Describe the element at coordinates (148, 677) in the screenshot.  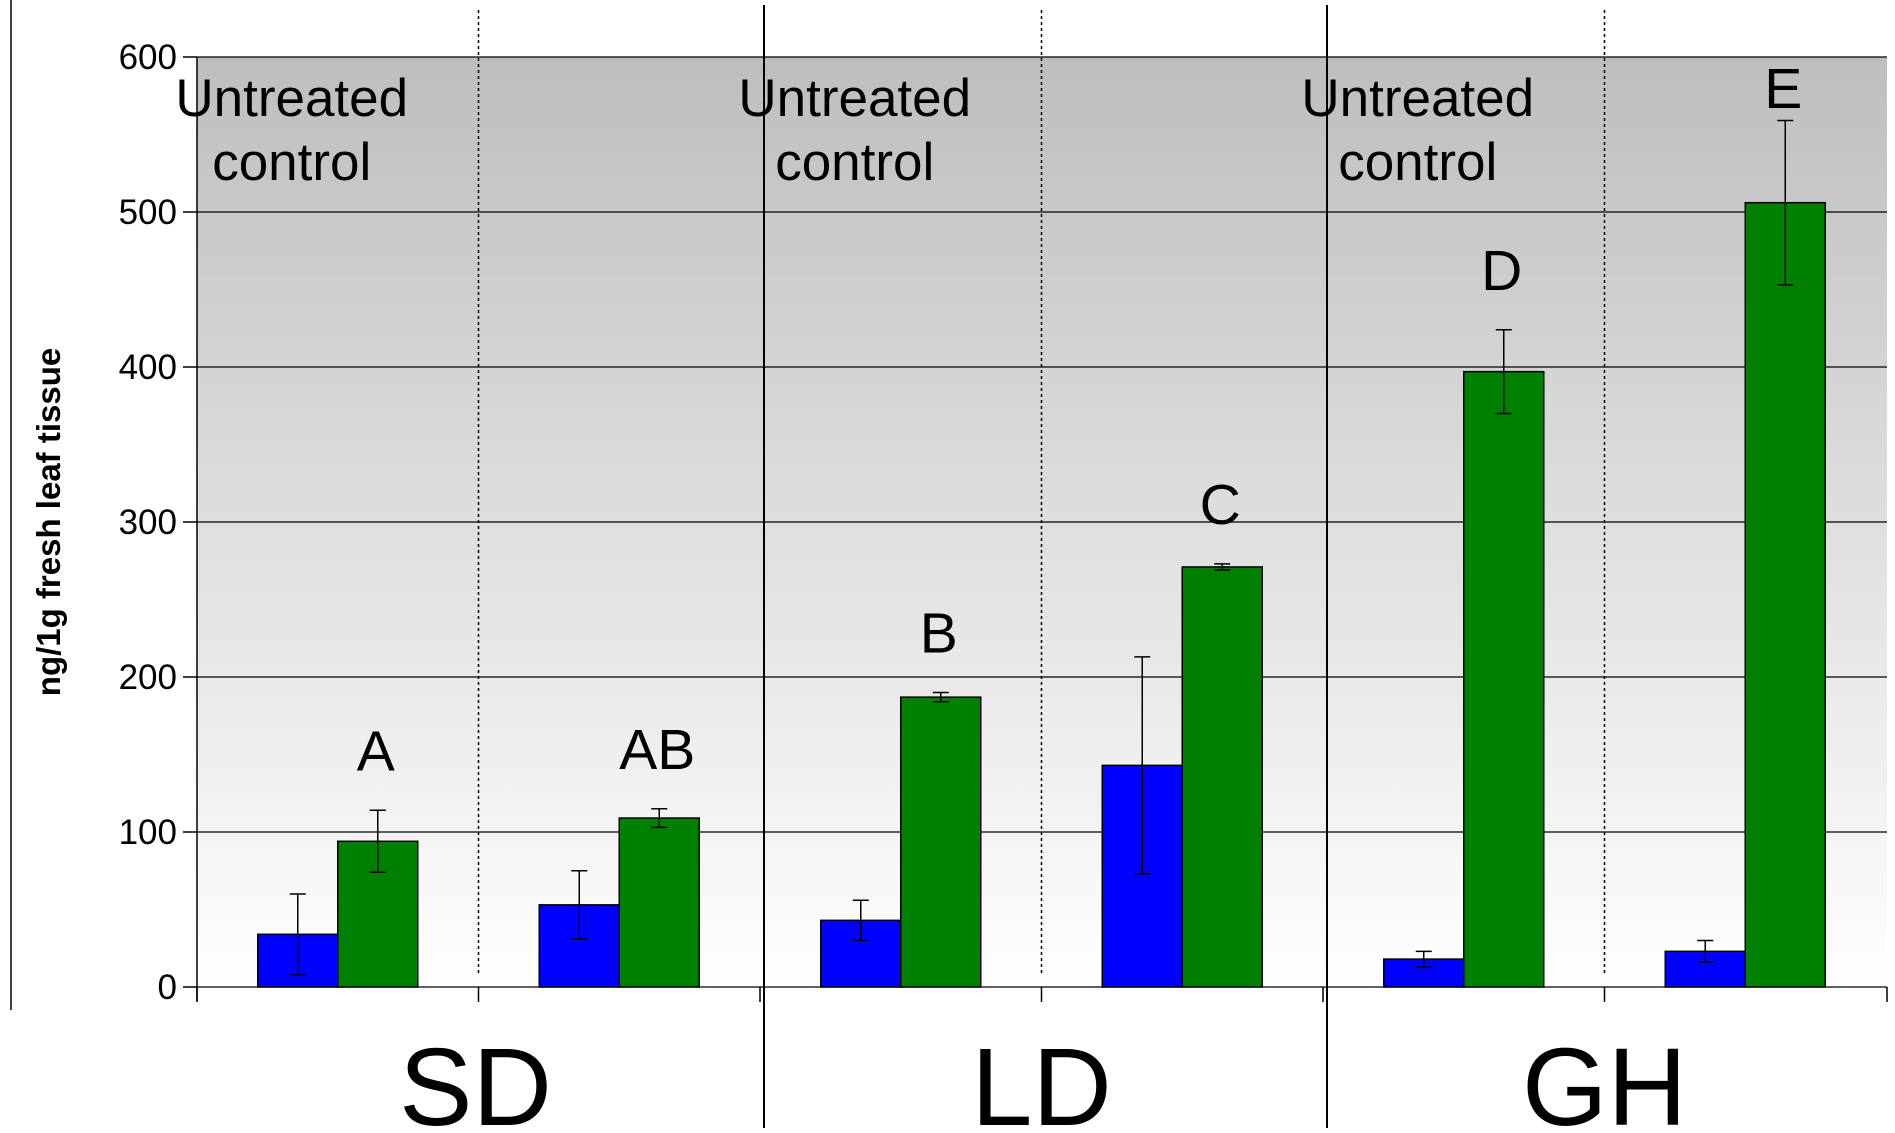
I see `y-tick-label: 200` at that location.